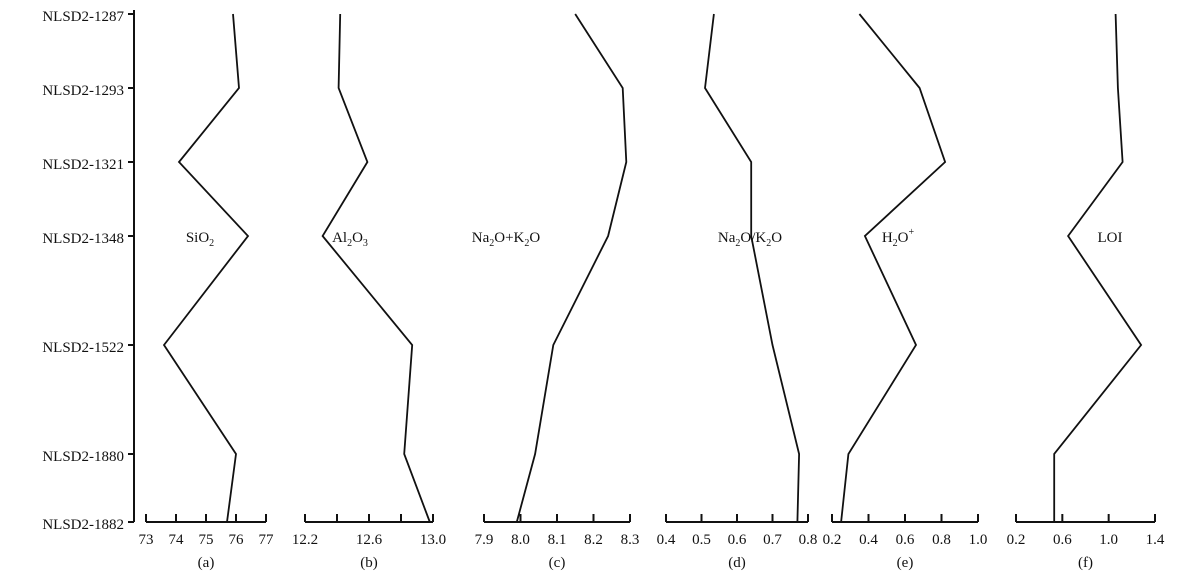  I want to click on x-tick-label: 12.2, so click(305, 540).